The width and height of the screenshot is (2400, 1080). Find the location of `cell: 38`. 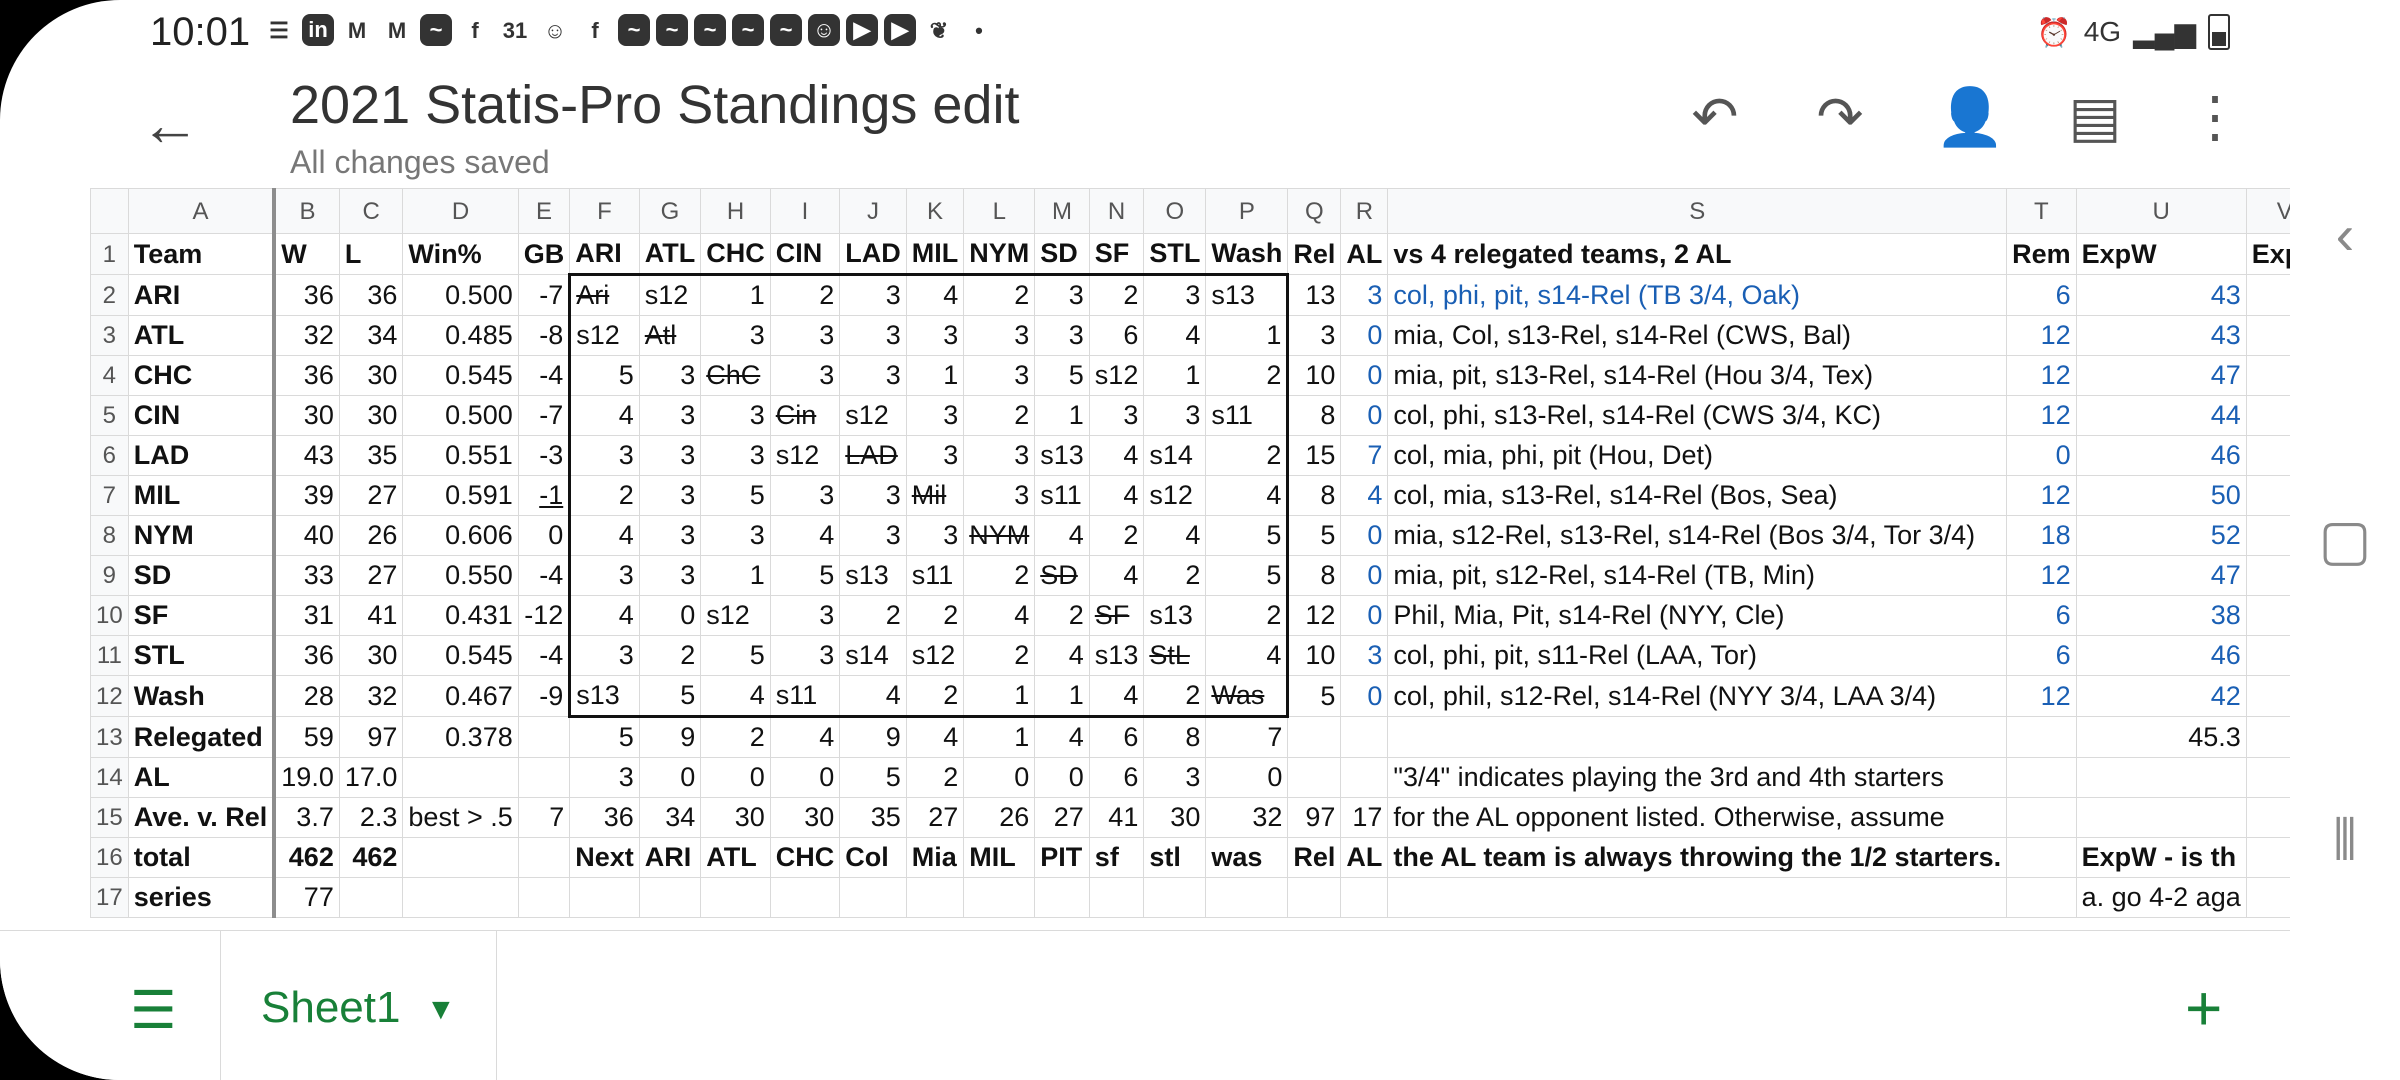

cell: 38 is located at coordinates (2161, 615).